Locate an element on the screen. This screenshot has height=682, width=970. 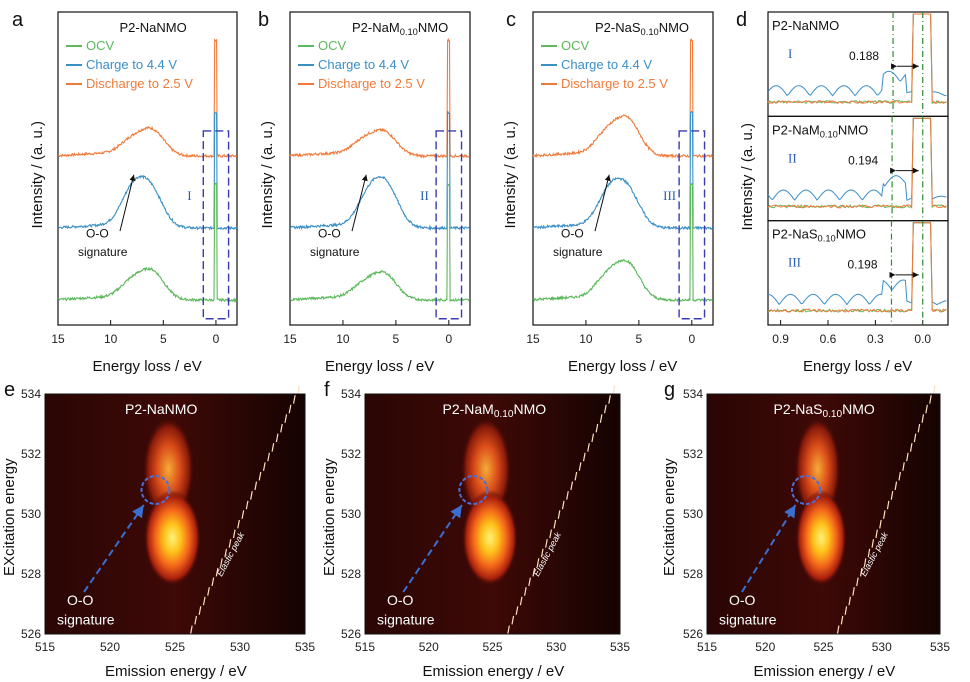
plot-title: P2-NaM0.10NMO is located at coordinates (400, 28).